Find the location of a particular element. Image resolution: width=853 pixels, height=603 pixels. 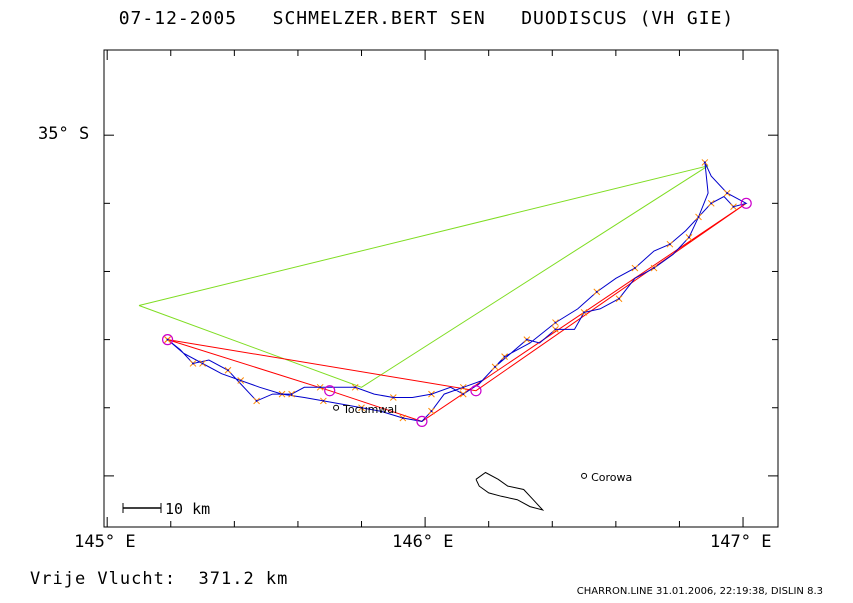

pilot-name: SCHMELZER.BERT SEN is located at coordinates (379, 18).